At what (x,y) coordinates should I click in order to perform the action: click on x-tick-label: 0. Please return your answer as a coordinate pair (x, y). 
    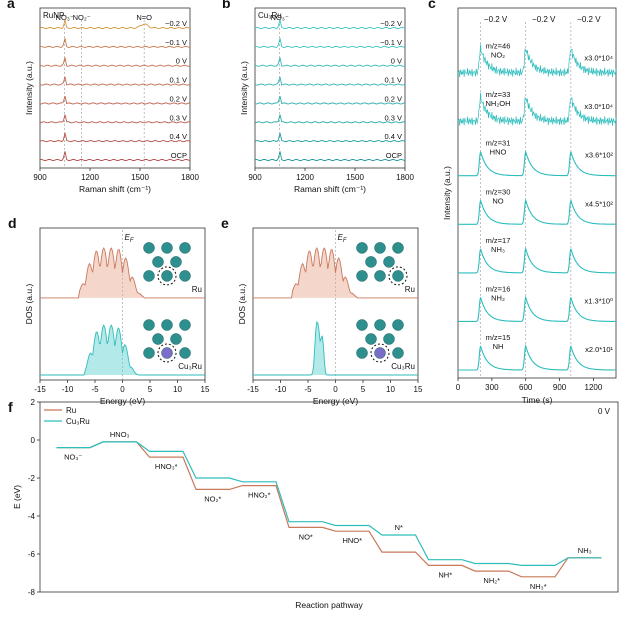
    Looking at the image, I should click on (122, 389).